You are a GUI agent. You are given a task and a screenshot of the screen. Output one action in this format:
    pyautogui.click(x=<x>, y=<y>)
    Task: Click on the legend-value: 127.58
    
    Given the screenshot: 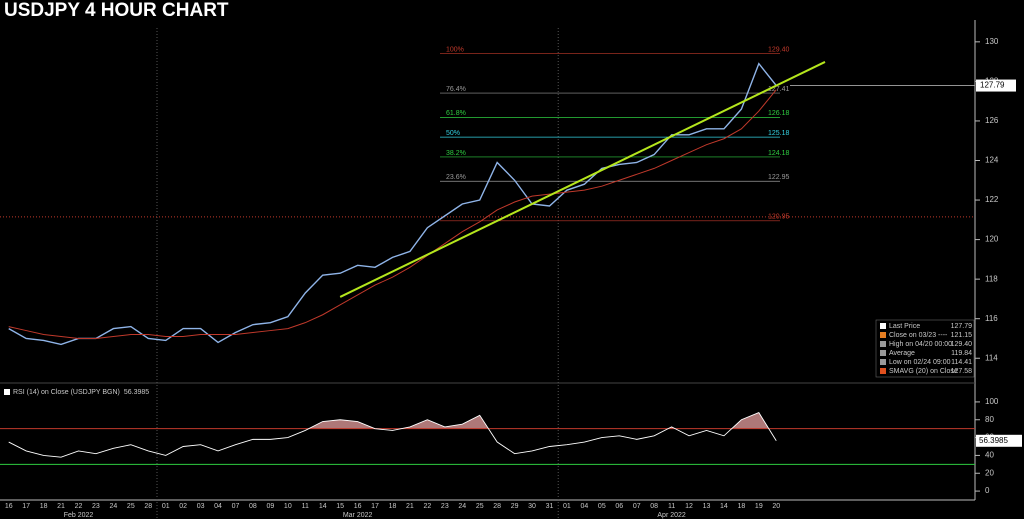 What is the action you would take?
    pyautogui.click(x=962, y=371)
    